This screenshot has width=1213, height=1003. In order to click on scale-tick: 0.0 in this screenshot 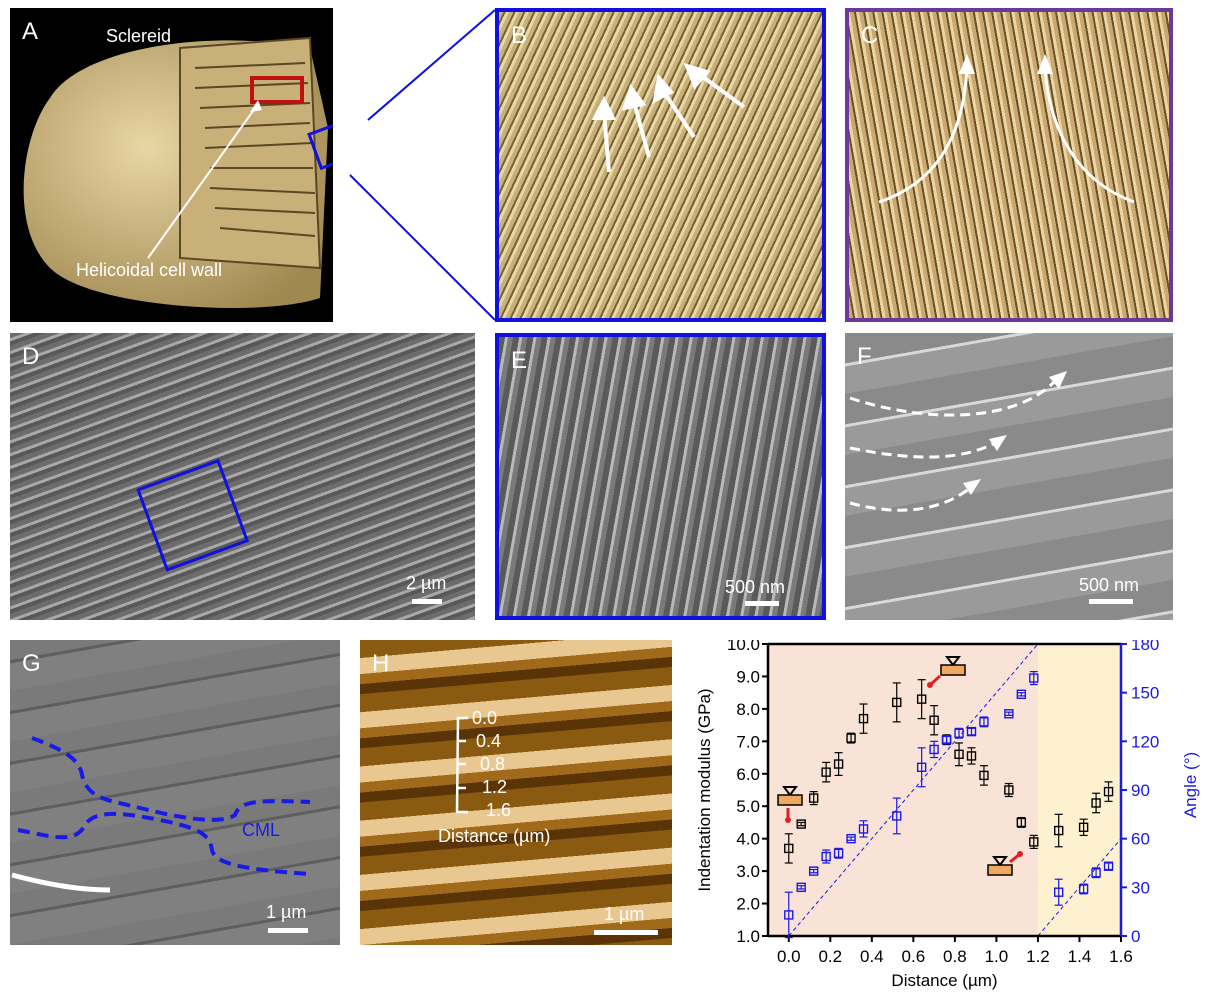, I will do `click(485, 718)`.